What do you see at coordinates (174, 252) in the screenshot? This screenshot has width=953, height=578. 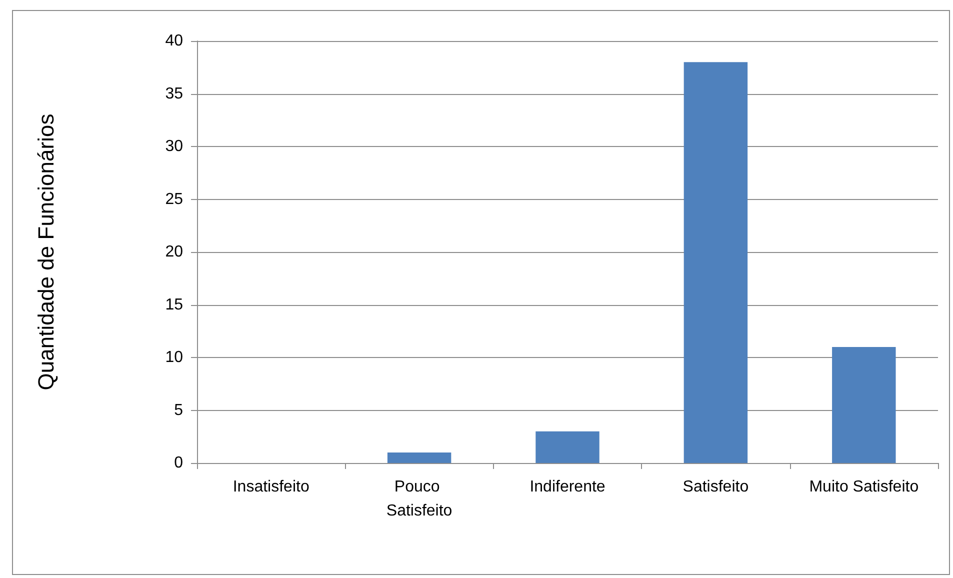 I see `y-tick-label: 20` at bounding box center [174, 252].